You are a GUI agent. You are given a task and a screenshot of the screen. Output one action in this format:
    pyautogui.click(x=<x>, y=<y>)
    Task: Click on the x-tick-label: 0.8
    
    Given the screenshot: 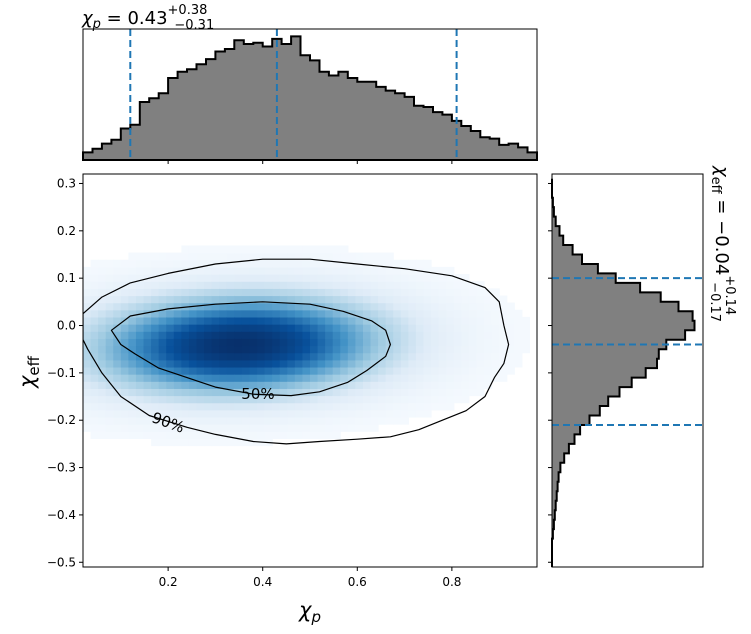 What is the action you would take?
    pyautogui.click(x=451, y=582)
    